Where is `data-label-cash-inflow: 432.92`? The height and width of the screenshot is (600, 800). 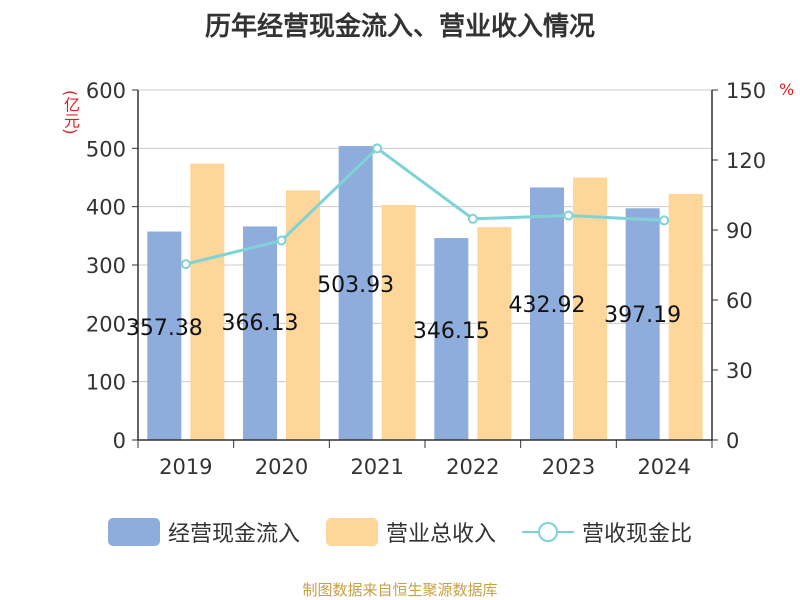
data-label-cash-inflow: 432.92 is located at coordinates (547, 305).